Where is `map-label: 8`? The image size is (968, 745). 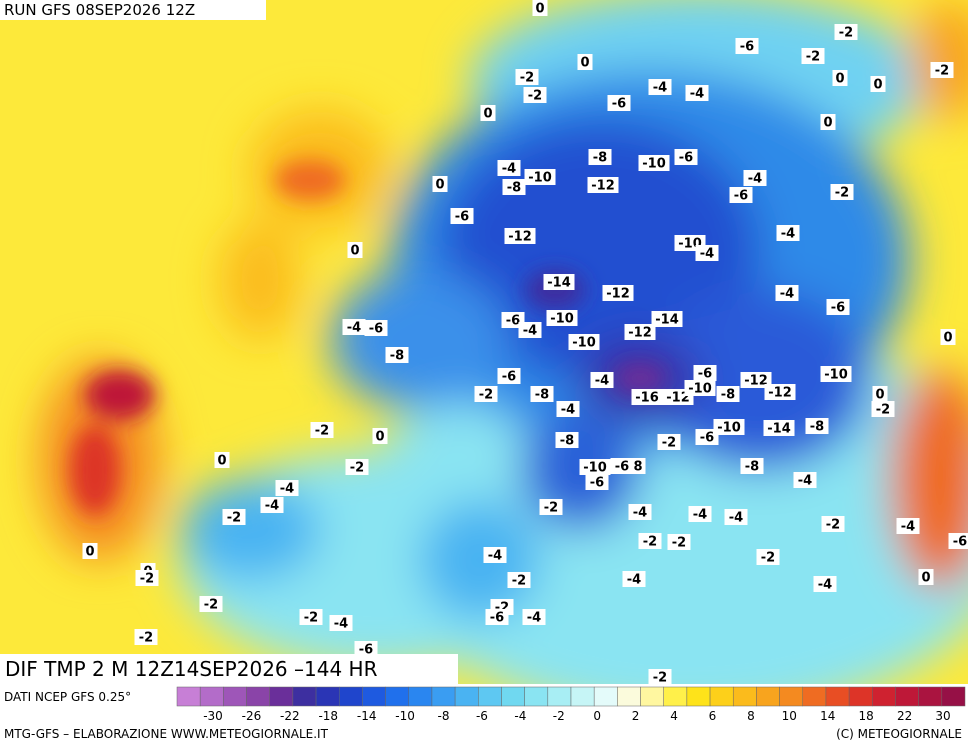 map-label: 8 is located at coordinates (637, 467).